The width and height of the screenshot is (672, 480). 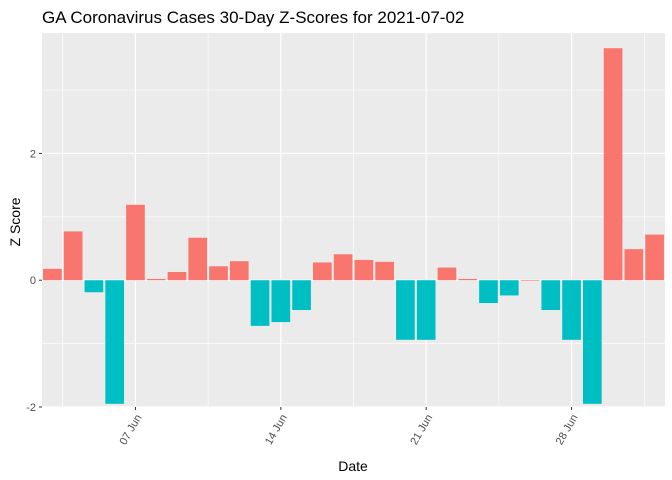 What do you see at coordinates (131, 430) in the screenshot?
I see `x-tick-label: 07 Jun` at bounding box center [131, 430].